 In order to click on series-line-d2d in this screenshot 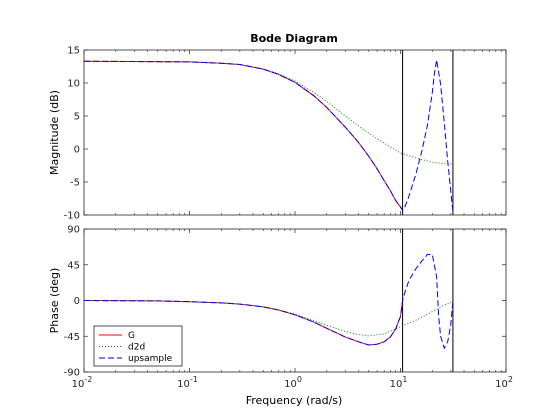, I will do `click(268, 318)`.